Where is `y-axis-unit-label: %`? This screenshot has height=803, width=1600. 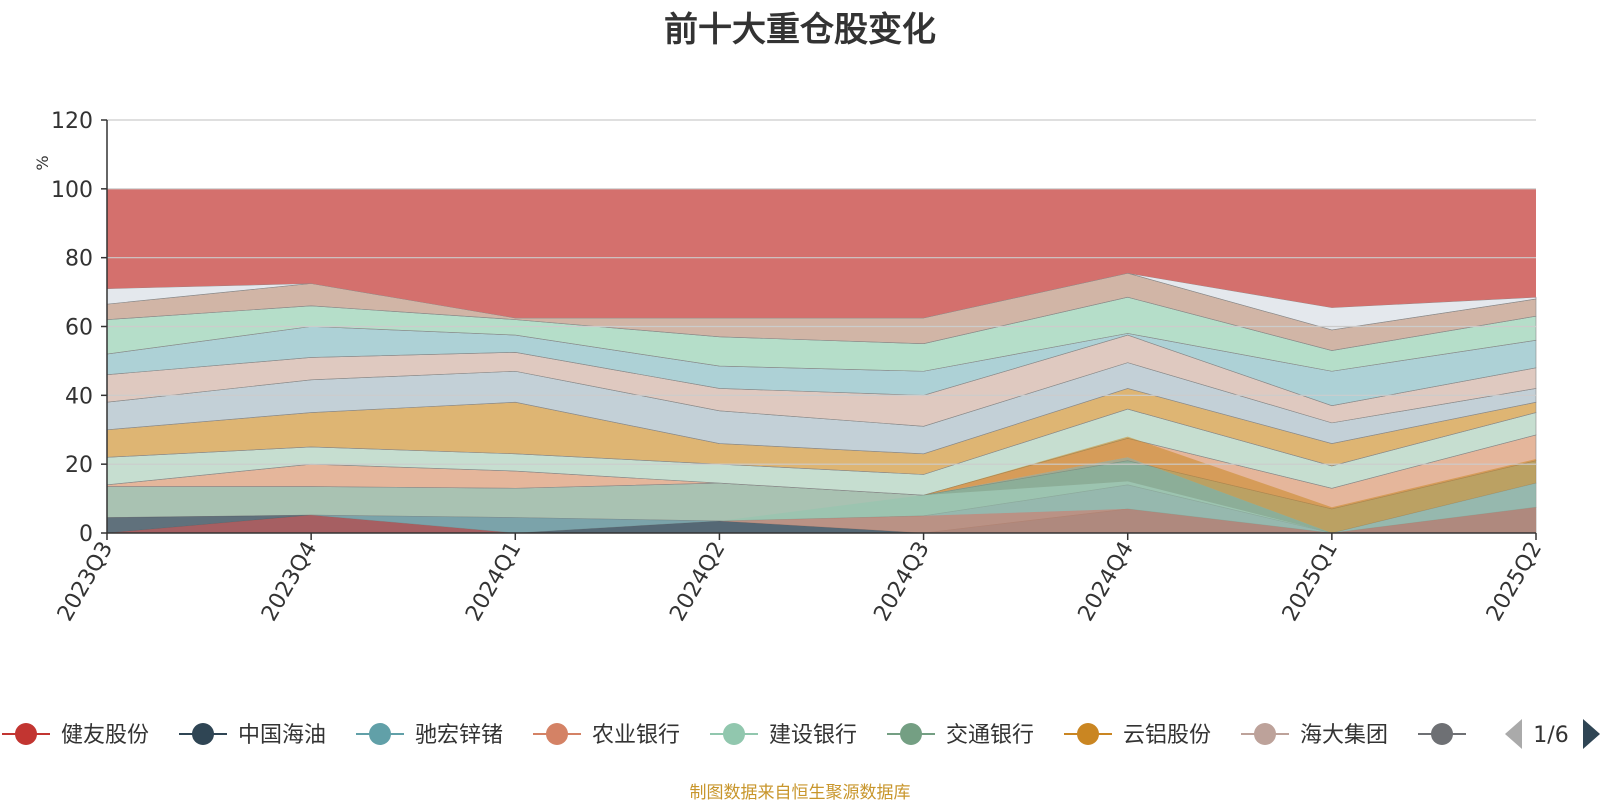
y-axis-unit-label: % is located at coordinates (42, 162).